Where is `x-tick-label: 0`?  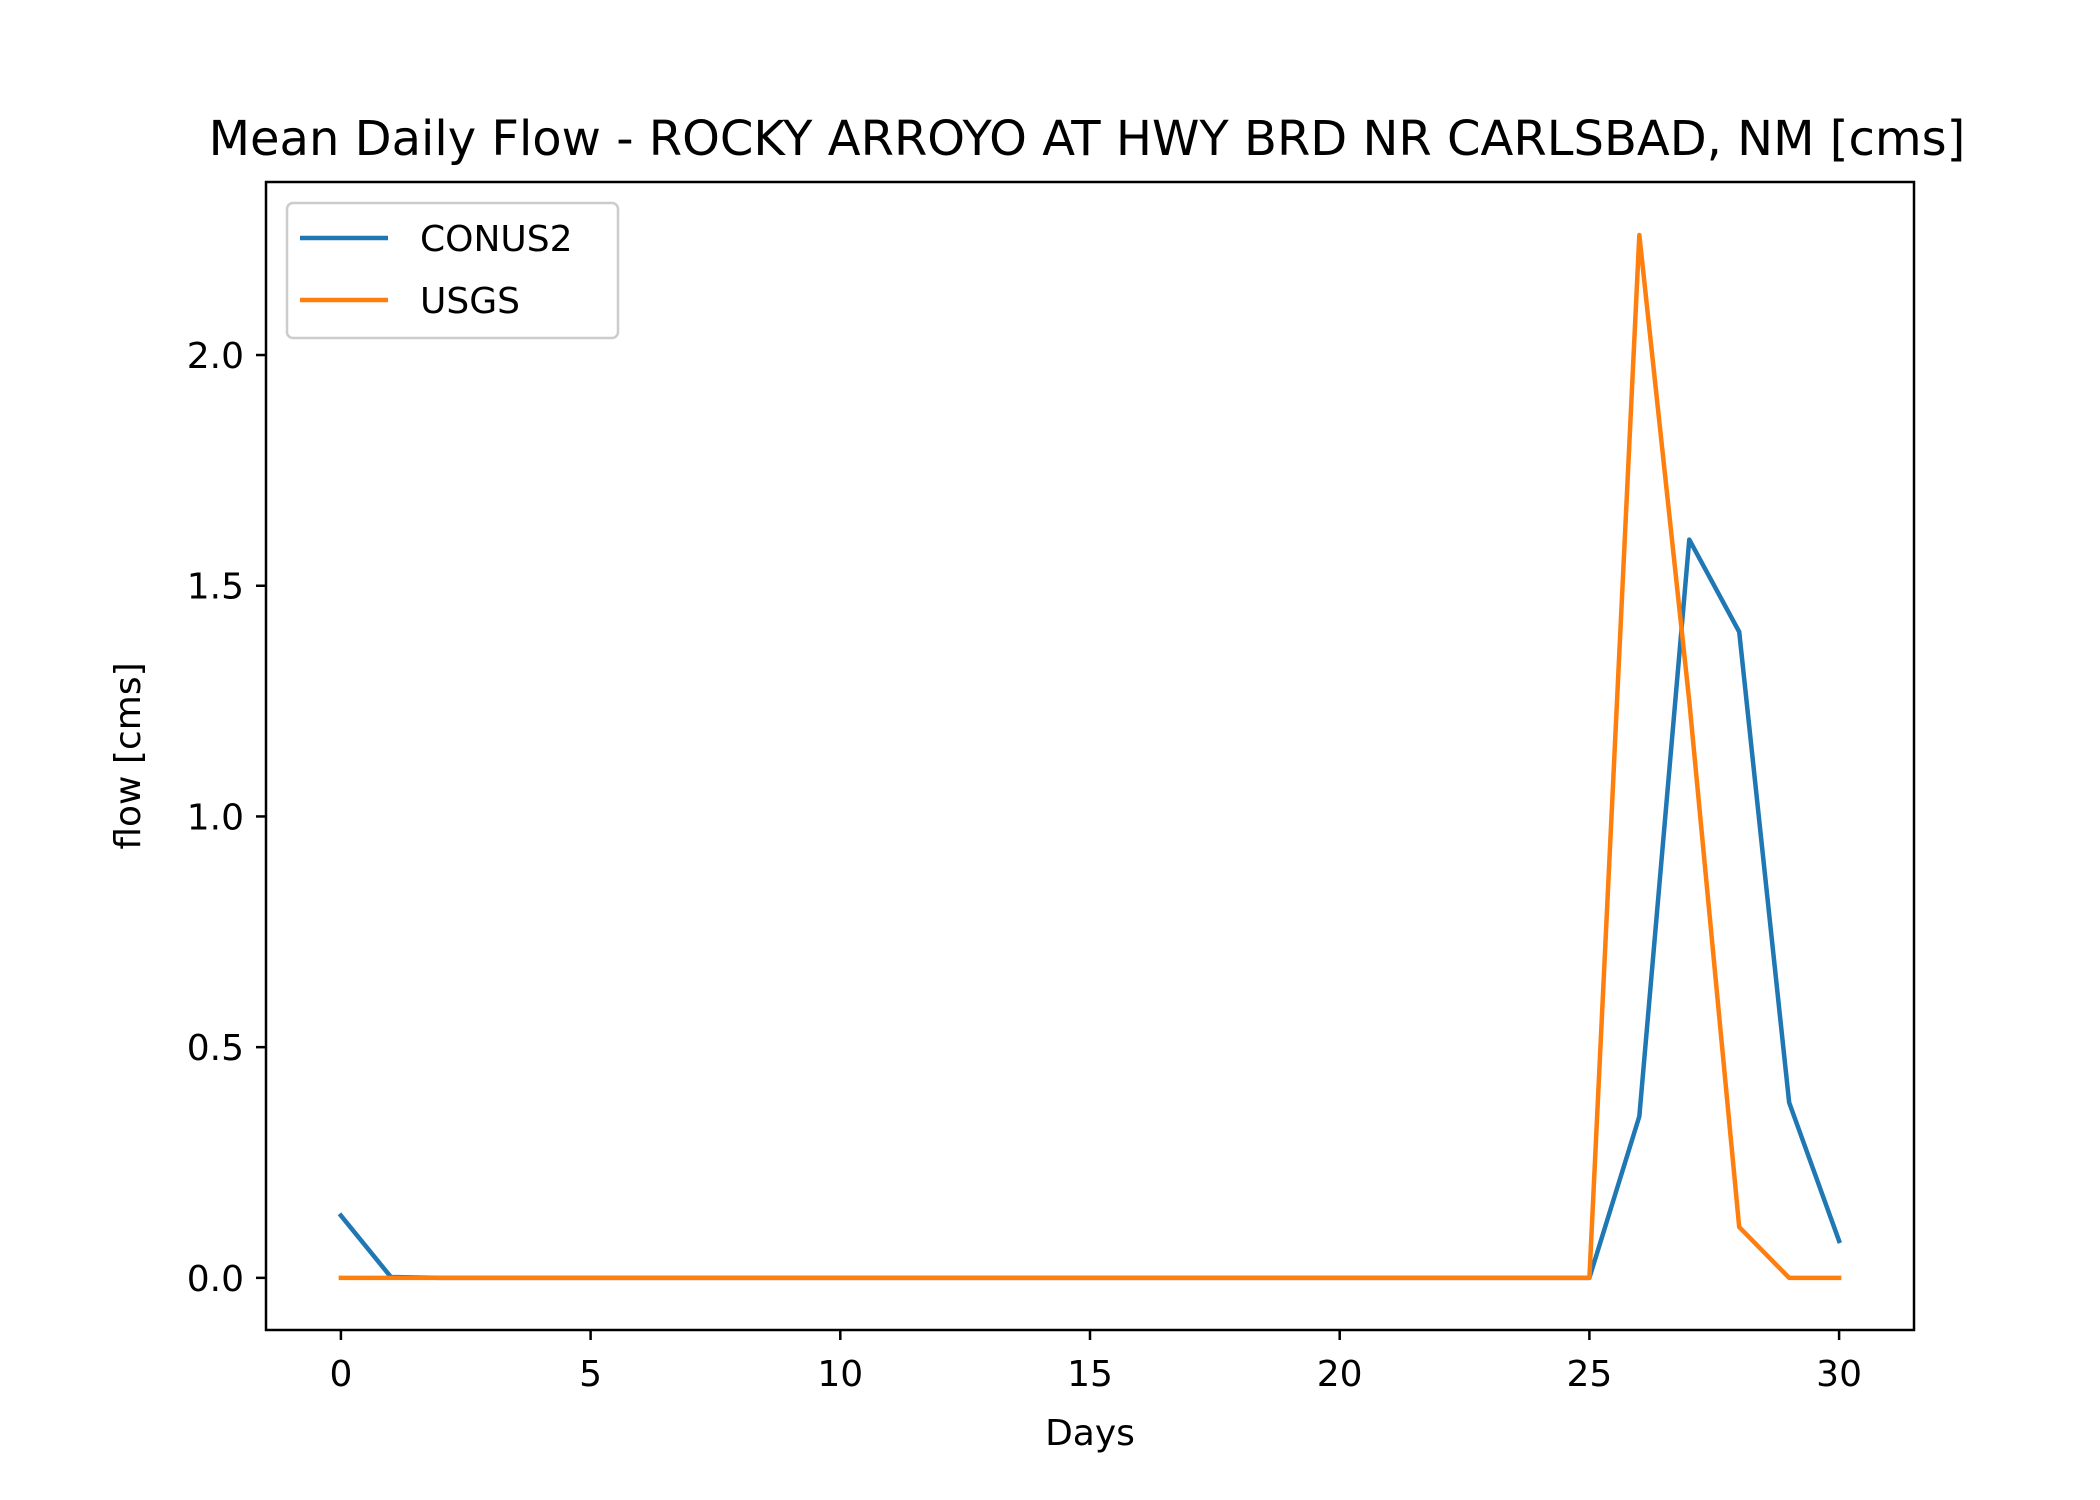
x-tick-label: 0 is located at coordinates (340, 1374).